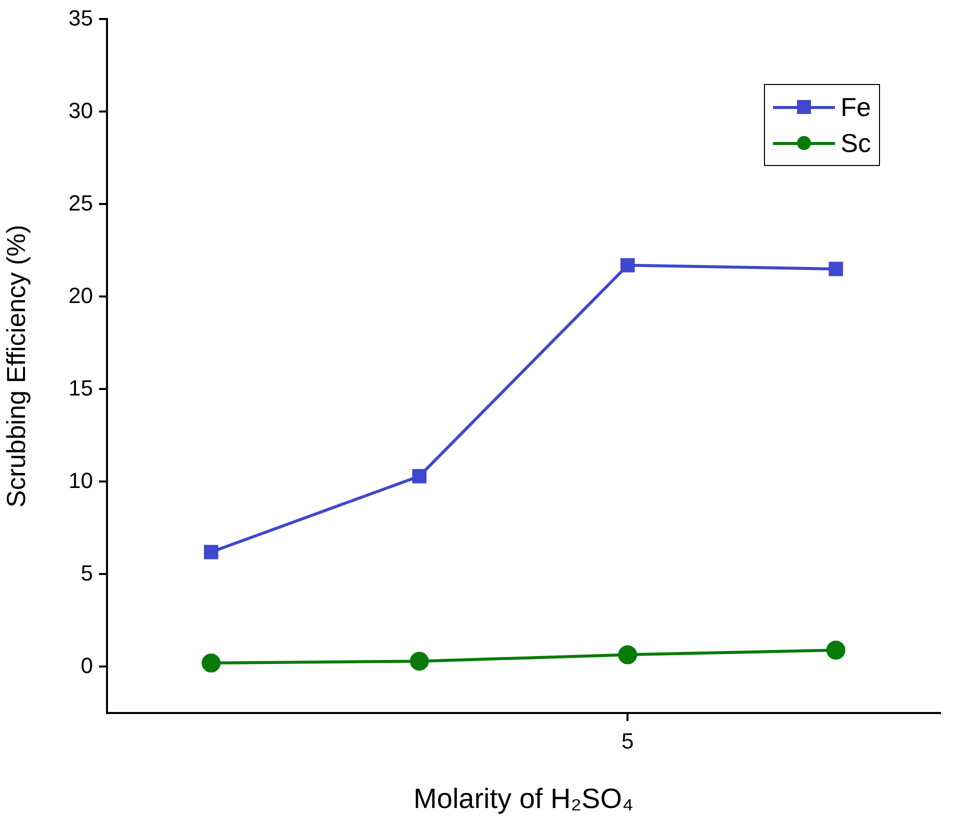  Describe the element at coordinates (80, 295) in the screenshot. I see `y-tick-label: 20` at that location.